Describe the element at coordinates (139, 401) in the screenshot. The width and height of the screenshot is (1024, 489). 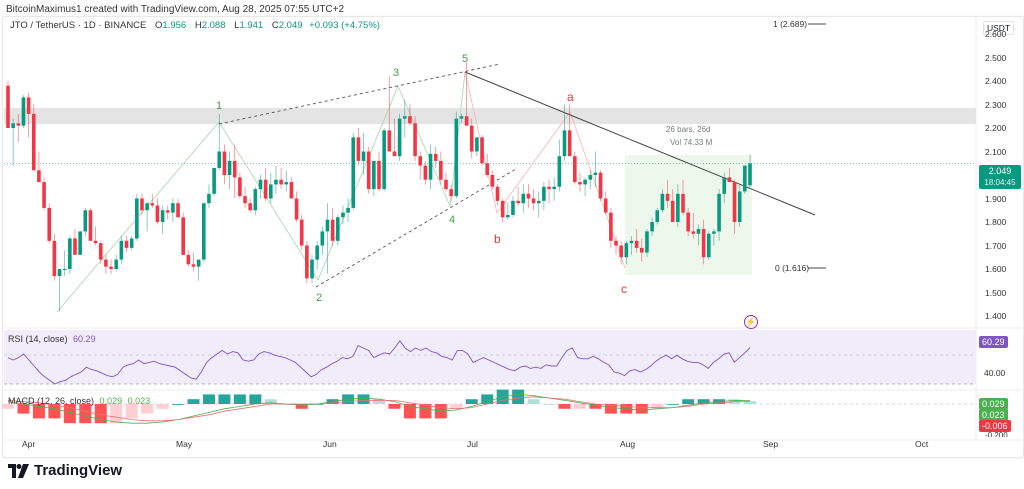
I see `macd-signal-value: 0.023` at that location.